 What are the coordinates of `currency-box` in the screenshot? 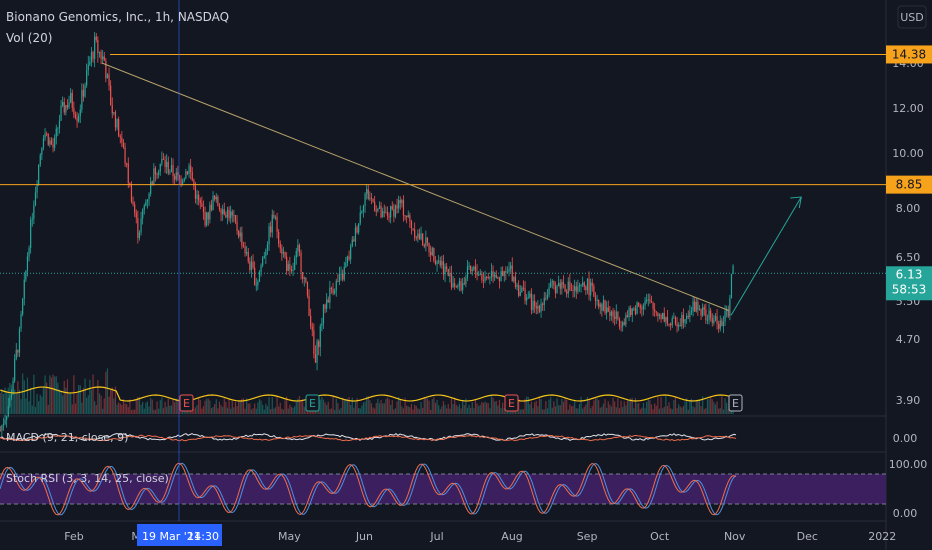 It's located at (912, 17).